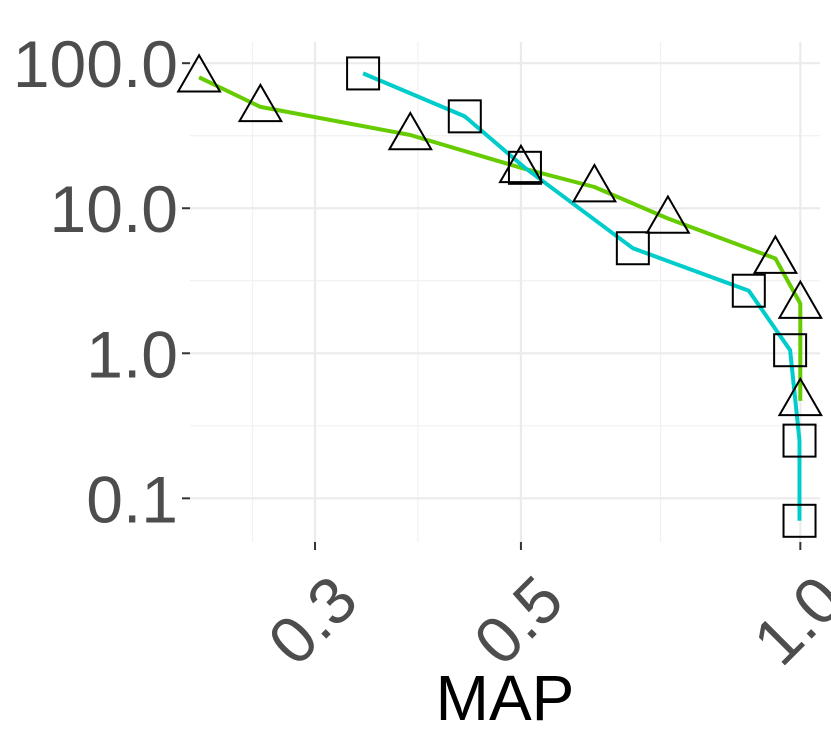 The height and width of the screenshot is (737, 831). I want to click on y-tick-label: 0.1, so click(132, 499).